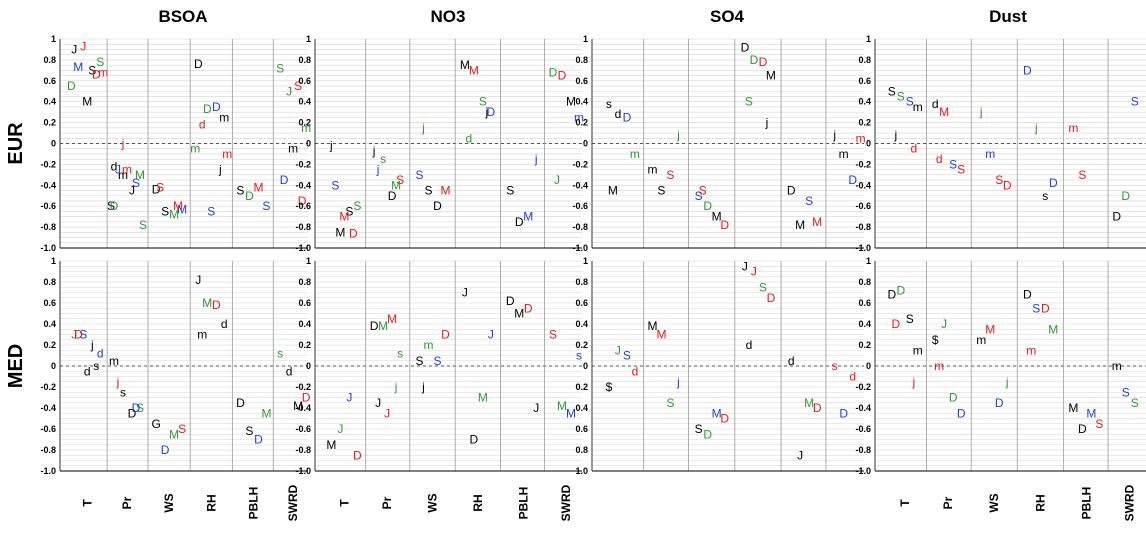 Image resolution: width=1146 pixels, height=535 pixels. Describe the element at coordinates (767, 123) in the screenshot. I see `panel-so4-eur-marker: j` at that location.